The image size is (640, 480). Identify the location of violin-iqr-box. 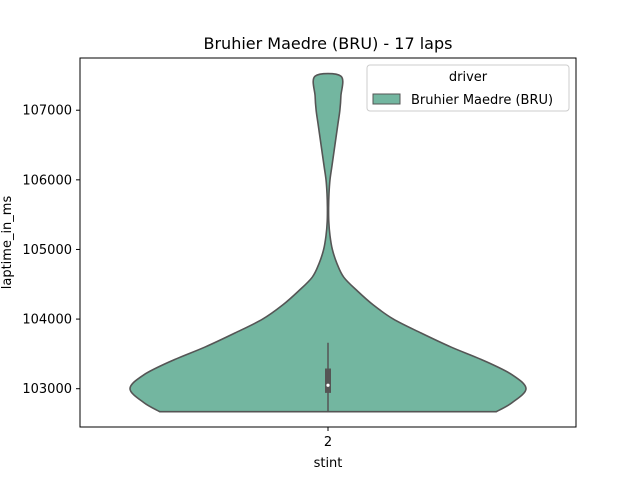
(328, 380).